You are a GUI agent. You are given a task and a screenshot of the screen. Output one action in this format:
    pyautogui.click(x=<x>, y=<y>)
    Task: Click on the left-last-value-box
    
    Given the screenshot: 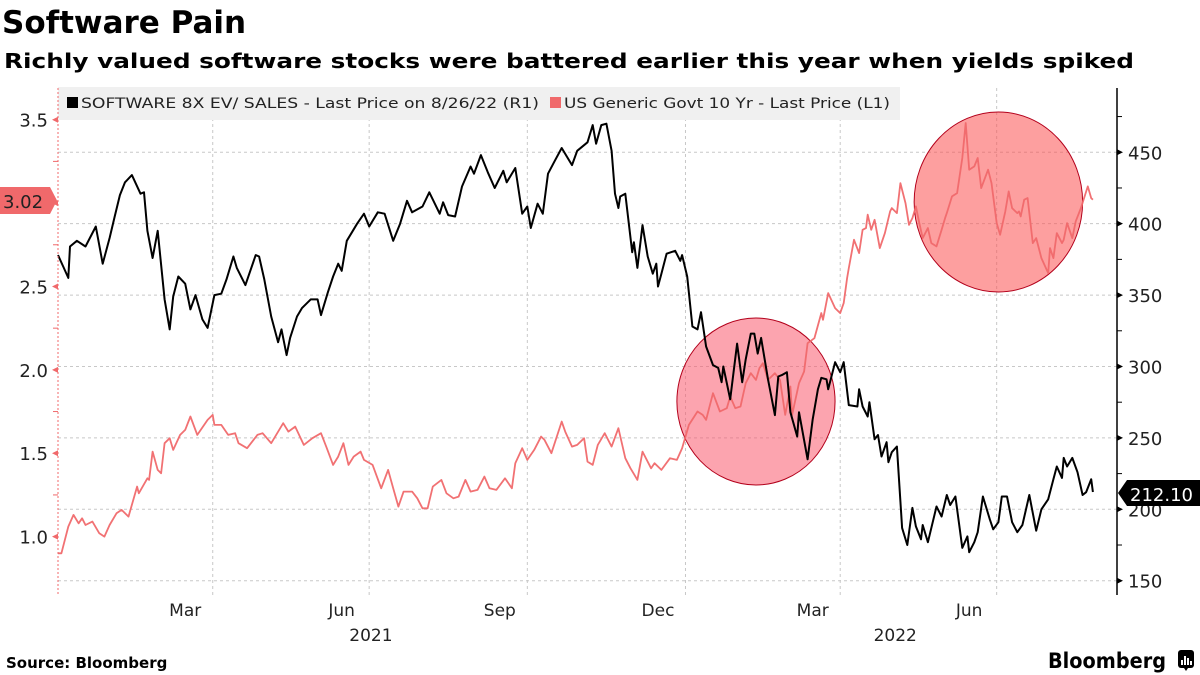 What is the action you would take?
    pyautogui.click(x=28, y=200)
    